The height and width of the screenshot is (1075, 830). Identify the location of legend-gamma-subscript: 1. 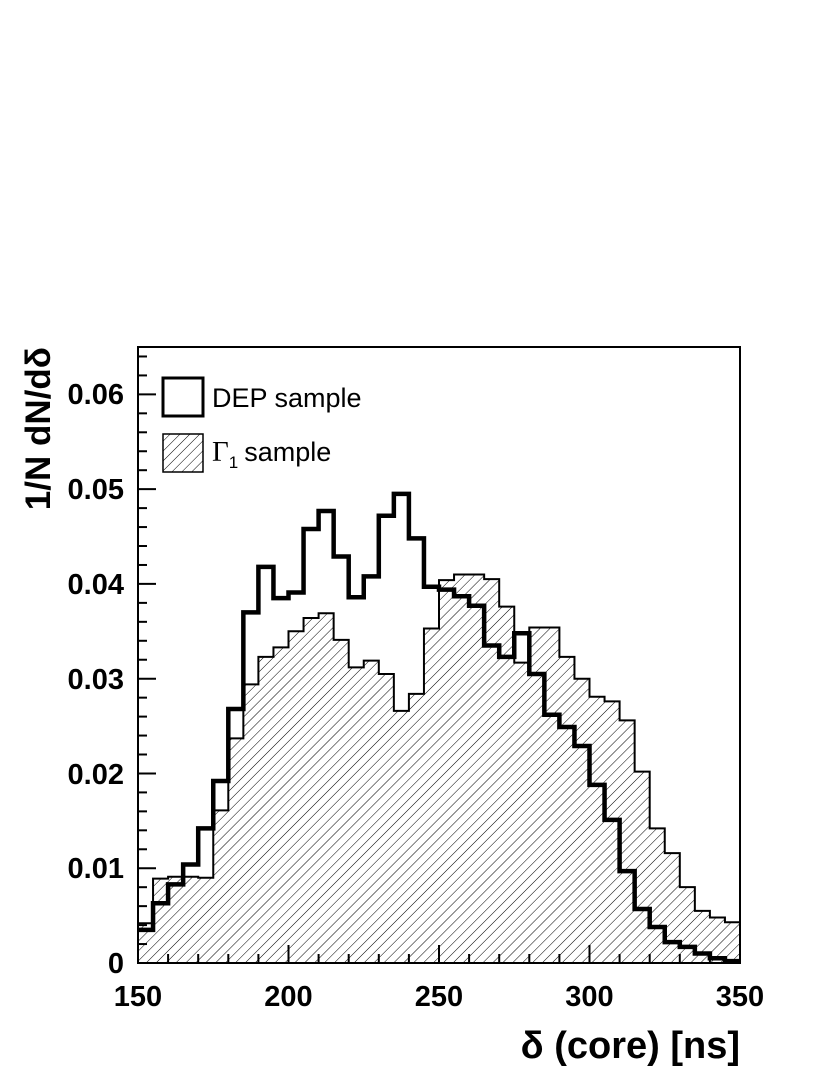
(233, 462).